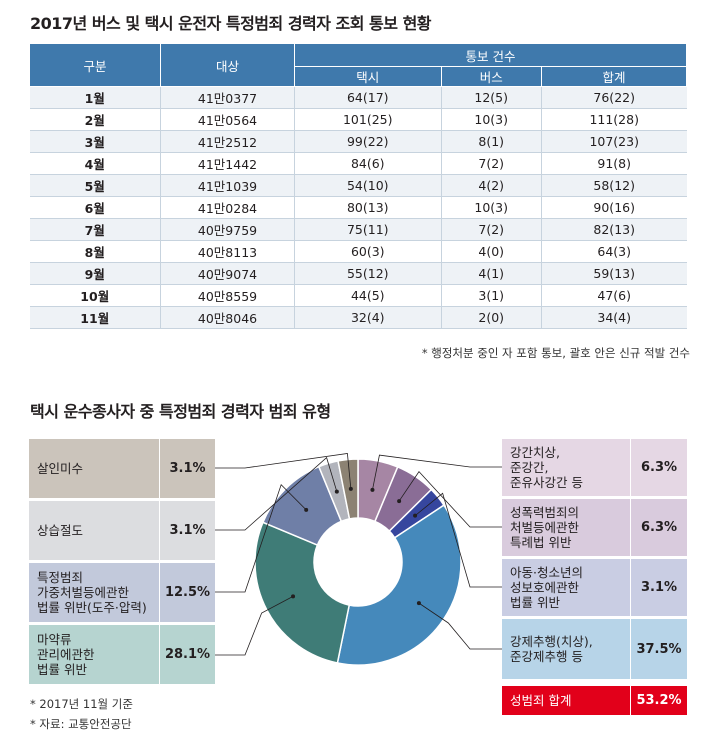 This screenshot has height=745, width=720. Describe the element at coordinates (368, 273) in the screenshot. I see `cell-taxi: 55(12)` at that location.